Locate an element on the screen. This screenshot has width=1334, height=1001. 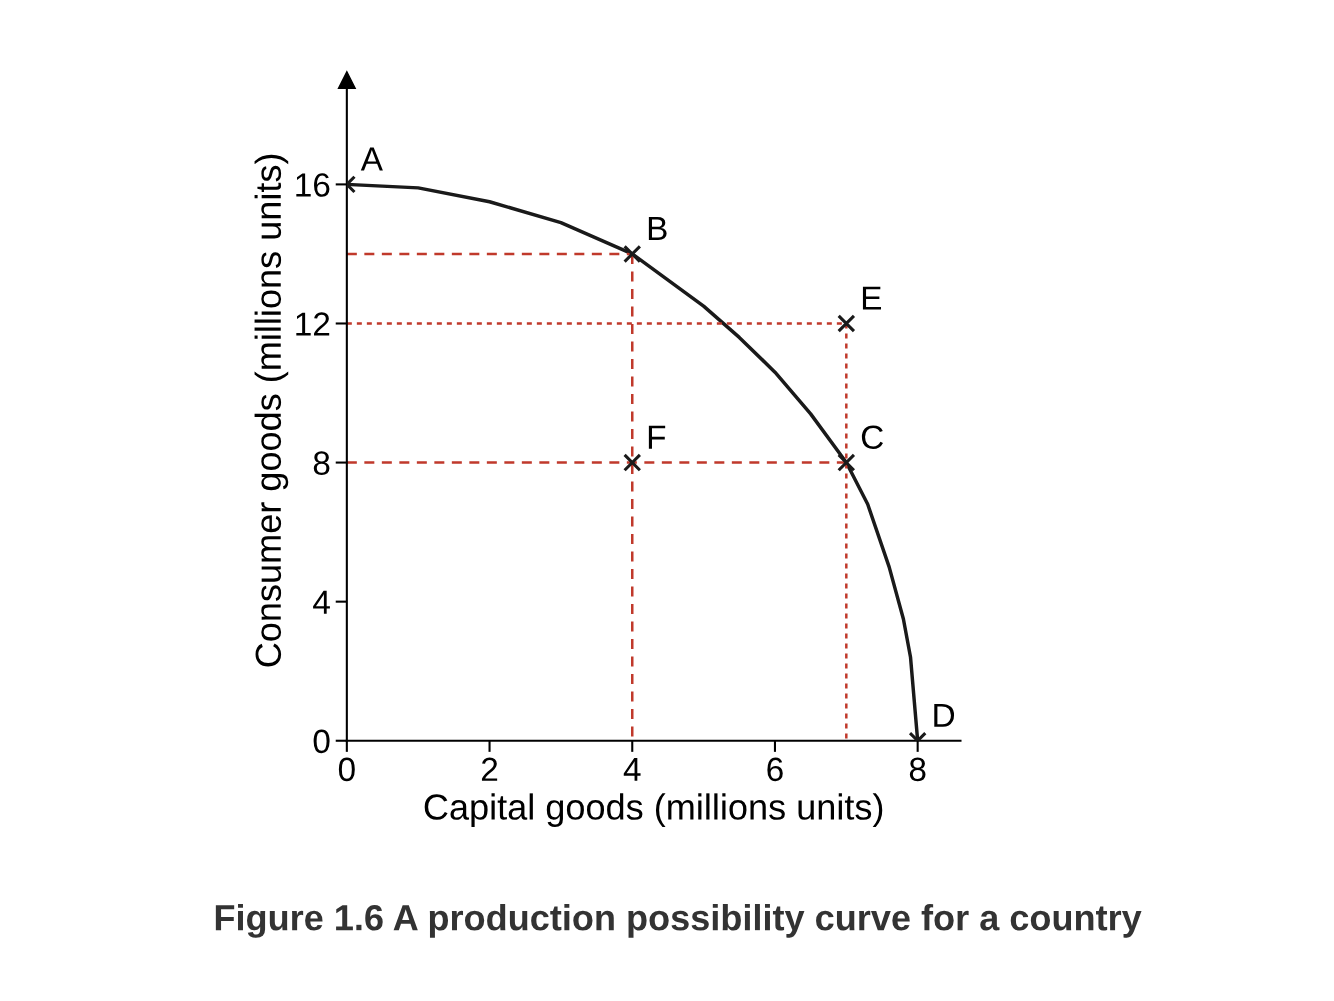
y-axis-title: Consumer goods (millions units) is located at coordinates (271, 410).